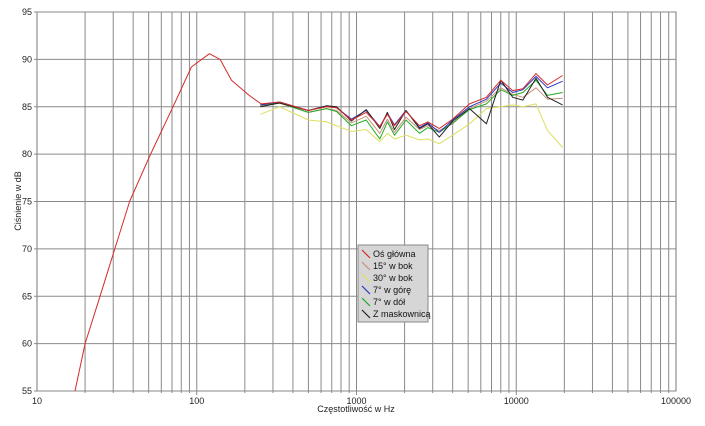  What do you see at coordinates (27, 249) in the screenshot?
I see `y-tick-label: 70` at bounding box center [27, 249].